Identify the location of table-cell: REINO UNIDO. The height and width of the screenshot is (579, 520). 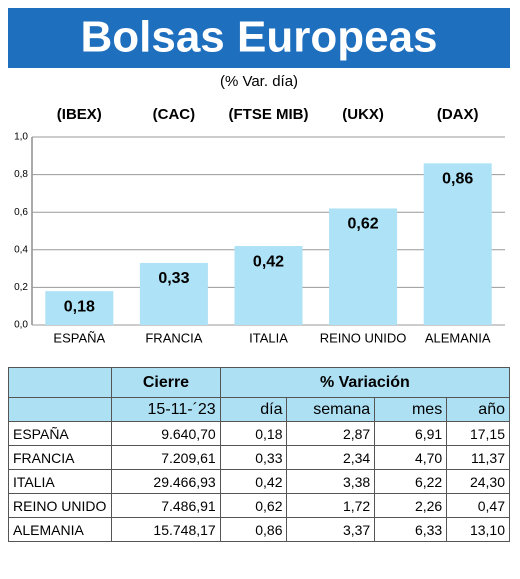
(60, 505).